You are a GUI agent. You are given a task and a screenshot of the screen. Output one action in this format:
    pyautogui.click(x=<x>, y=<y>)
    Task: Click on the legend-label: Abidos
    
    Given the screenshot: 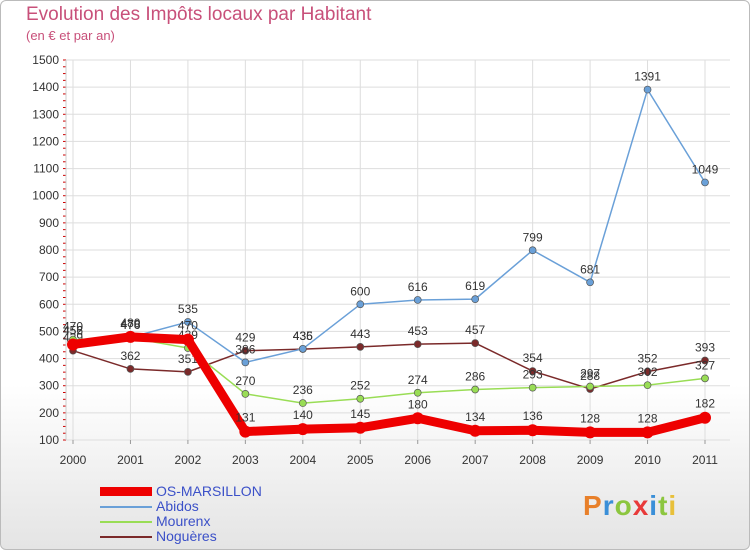 What is the action you would take?
    pyautogui.click(x=177, y=506)
    